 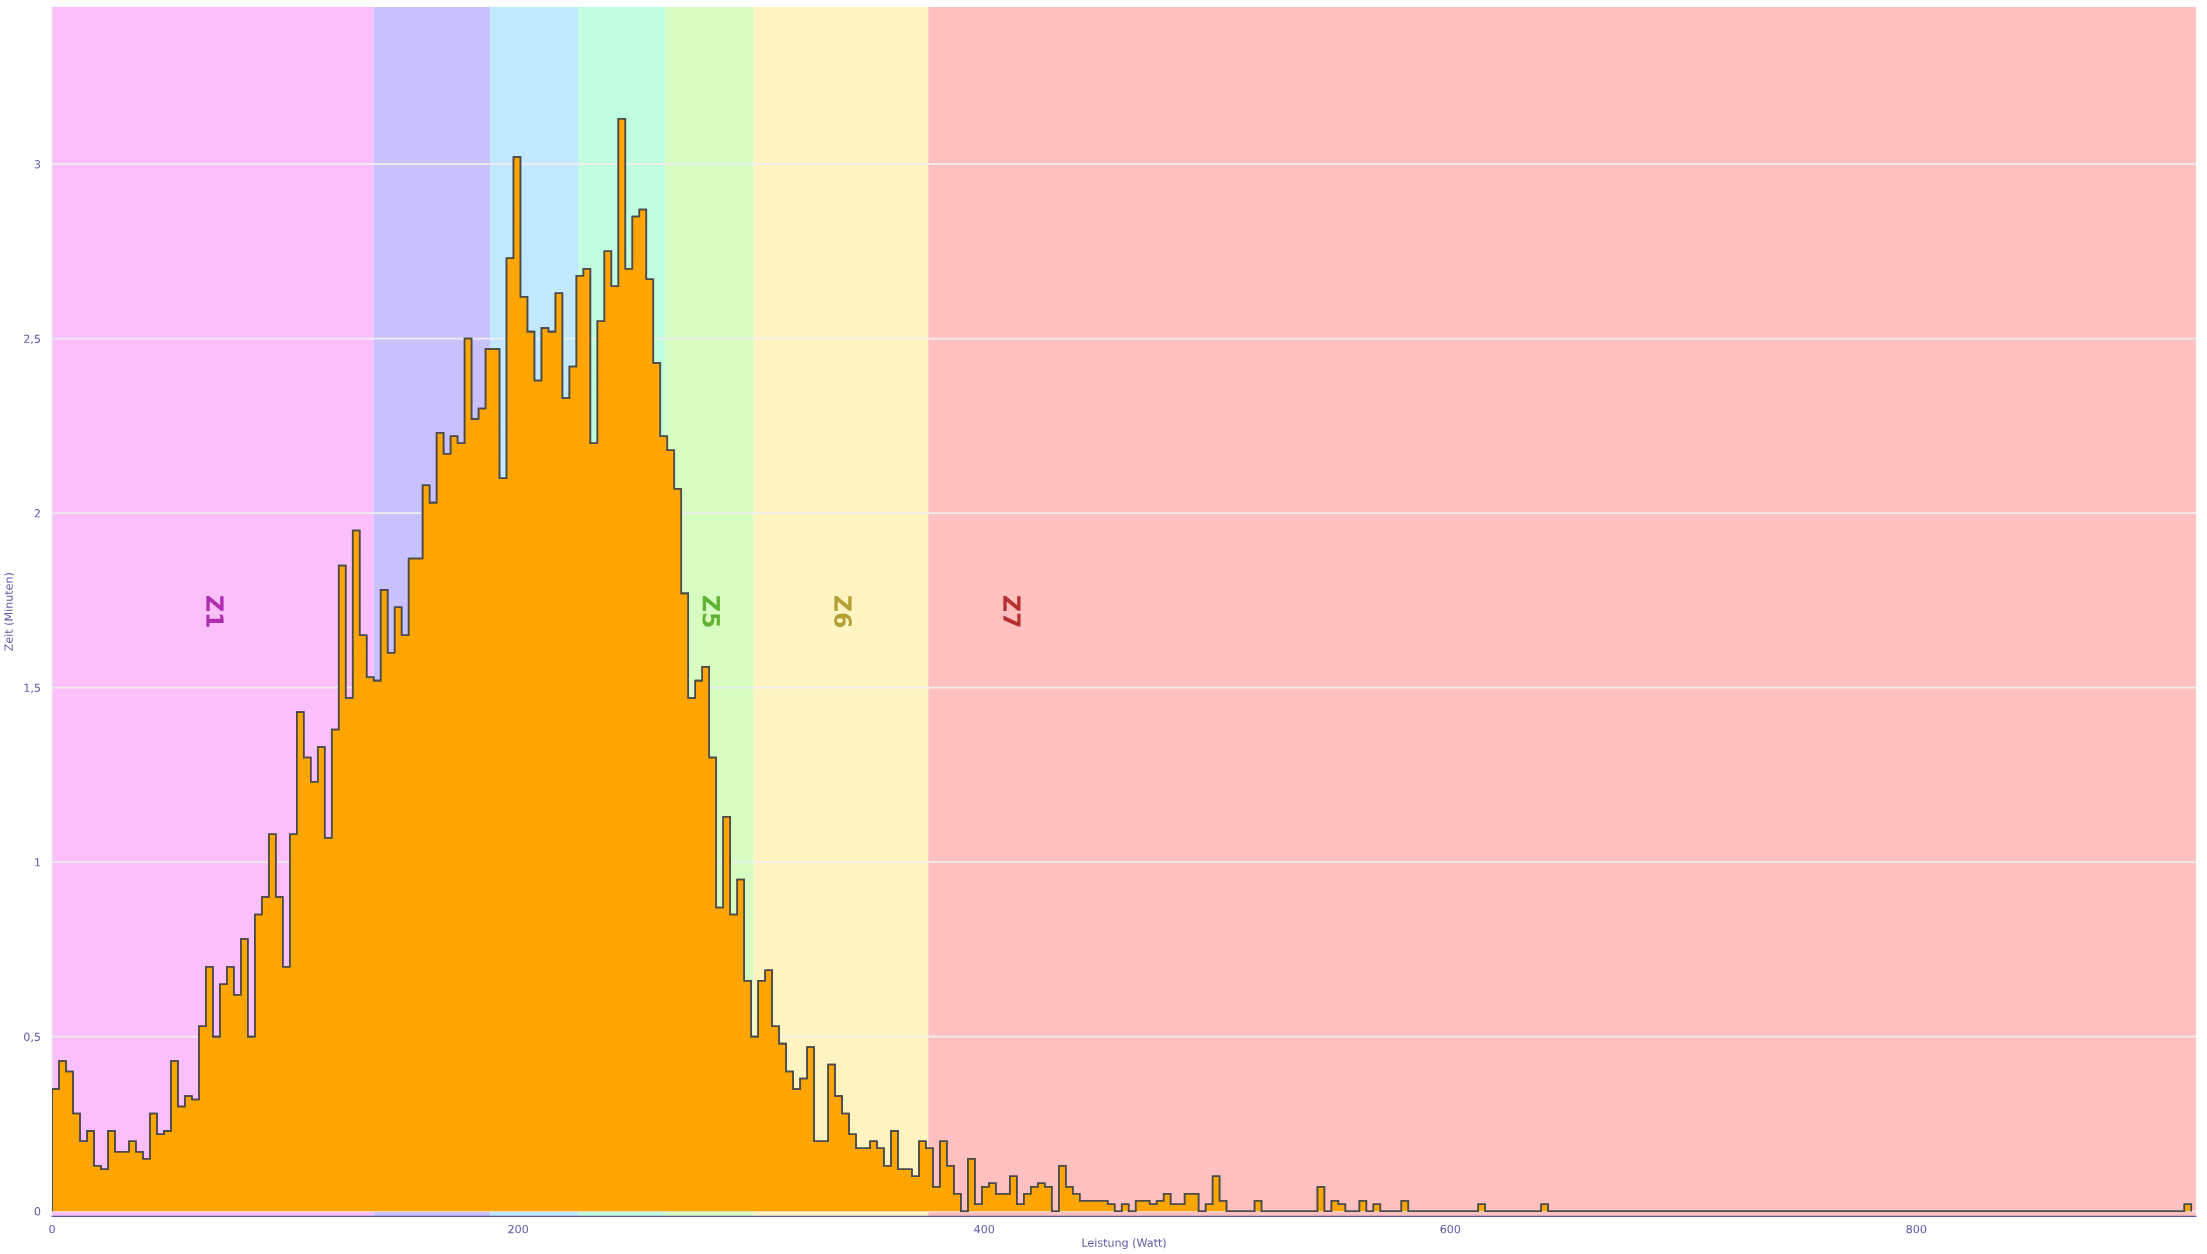 I want to click on y-axis-title: Zeit (Minuten), so click(x=9, y=612).